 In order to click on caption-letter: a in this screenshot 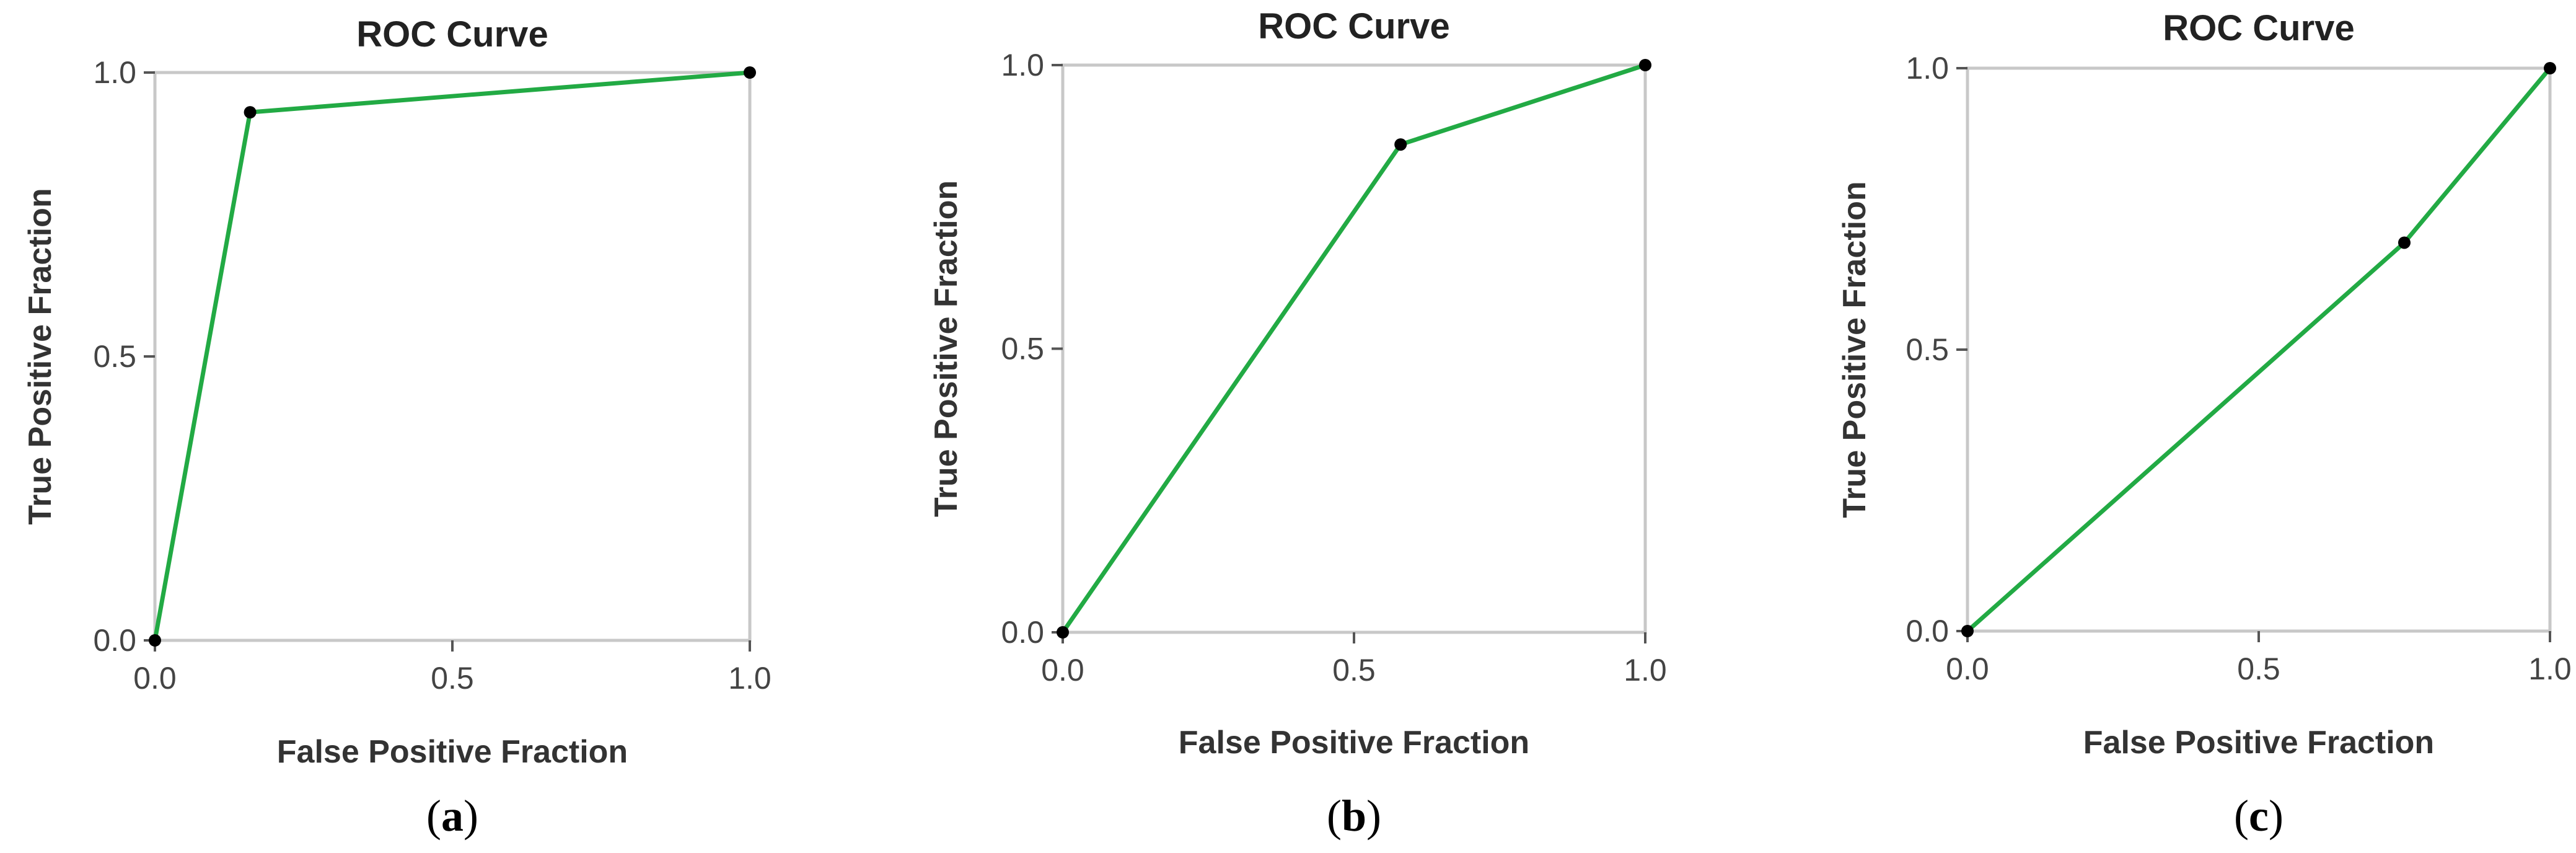, I will do `click(453, 816)`.